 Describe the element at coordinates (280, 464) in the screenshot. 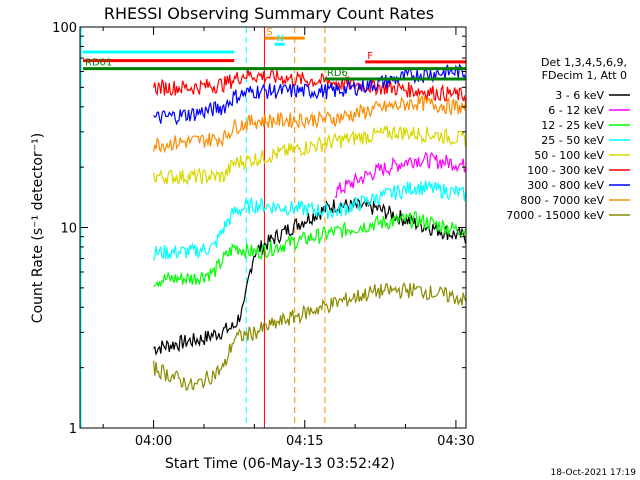

I see `x-axis-label: Start Time (06-May-13 03:52:42)` at that location.